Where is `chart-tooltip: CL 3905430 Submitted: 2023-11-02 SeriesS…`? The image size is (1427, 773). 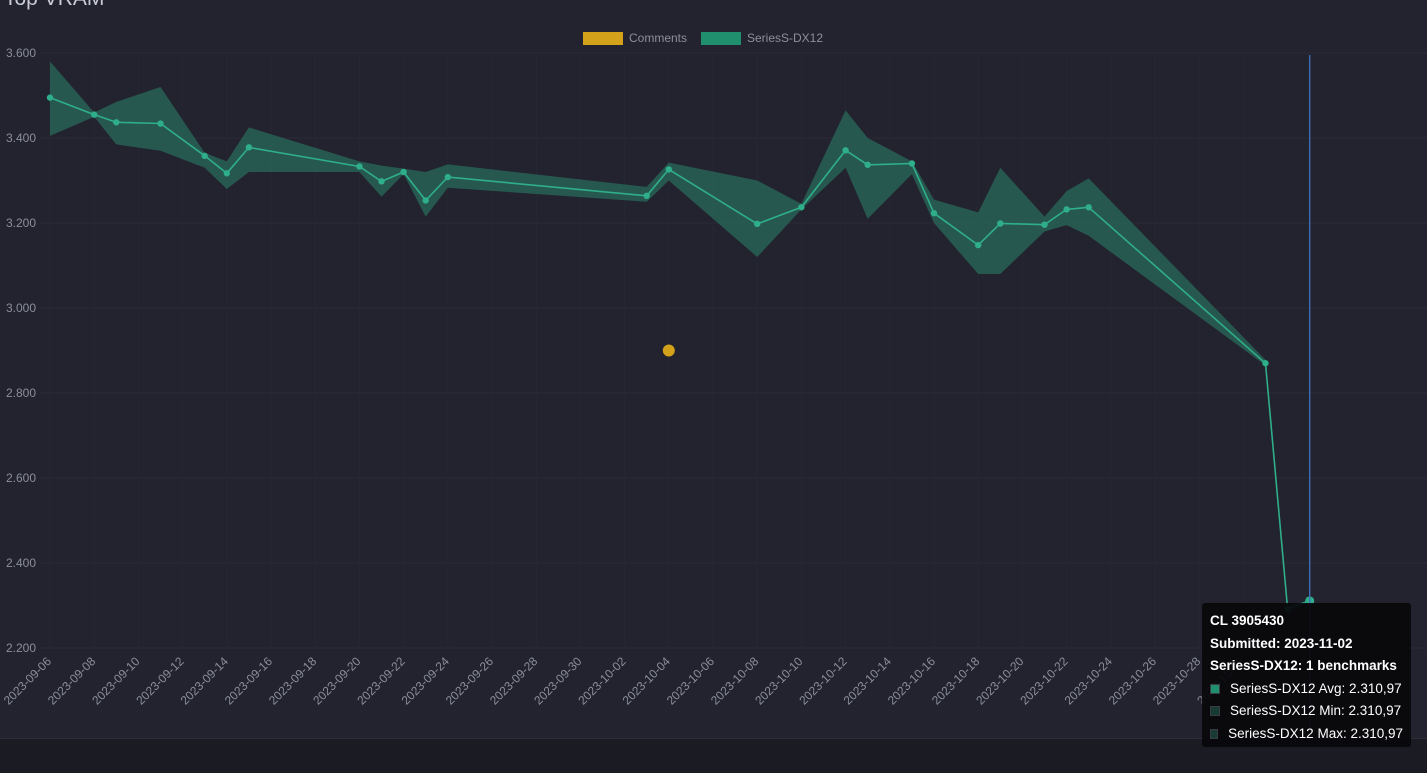 chart-tooltip: CL 3905430 Submitted: 2023-11-02 SeriesS… is located at coordinates (1306, 675).